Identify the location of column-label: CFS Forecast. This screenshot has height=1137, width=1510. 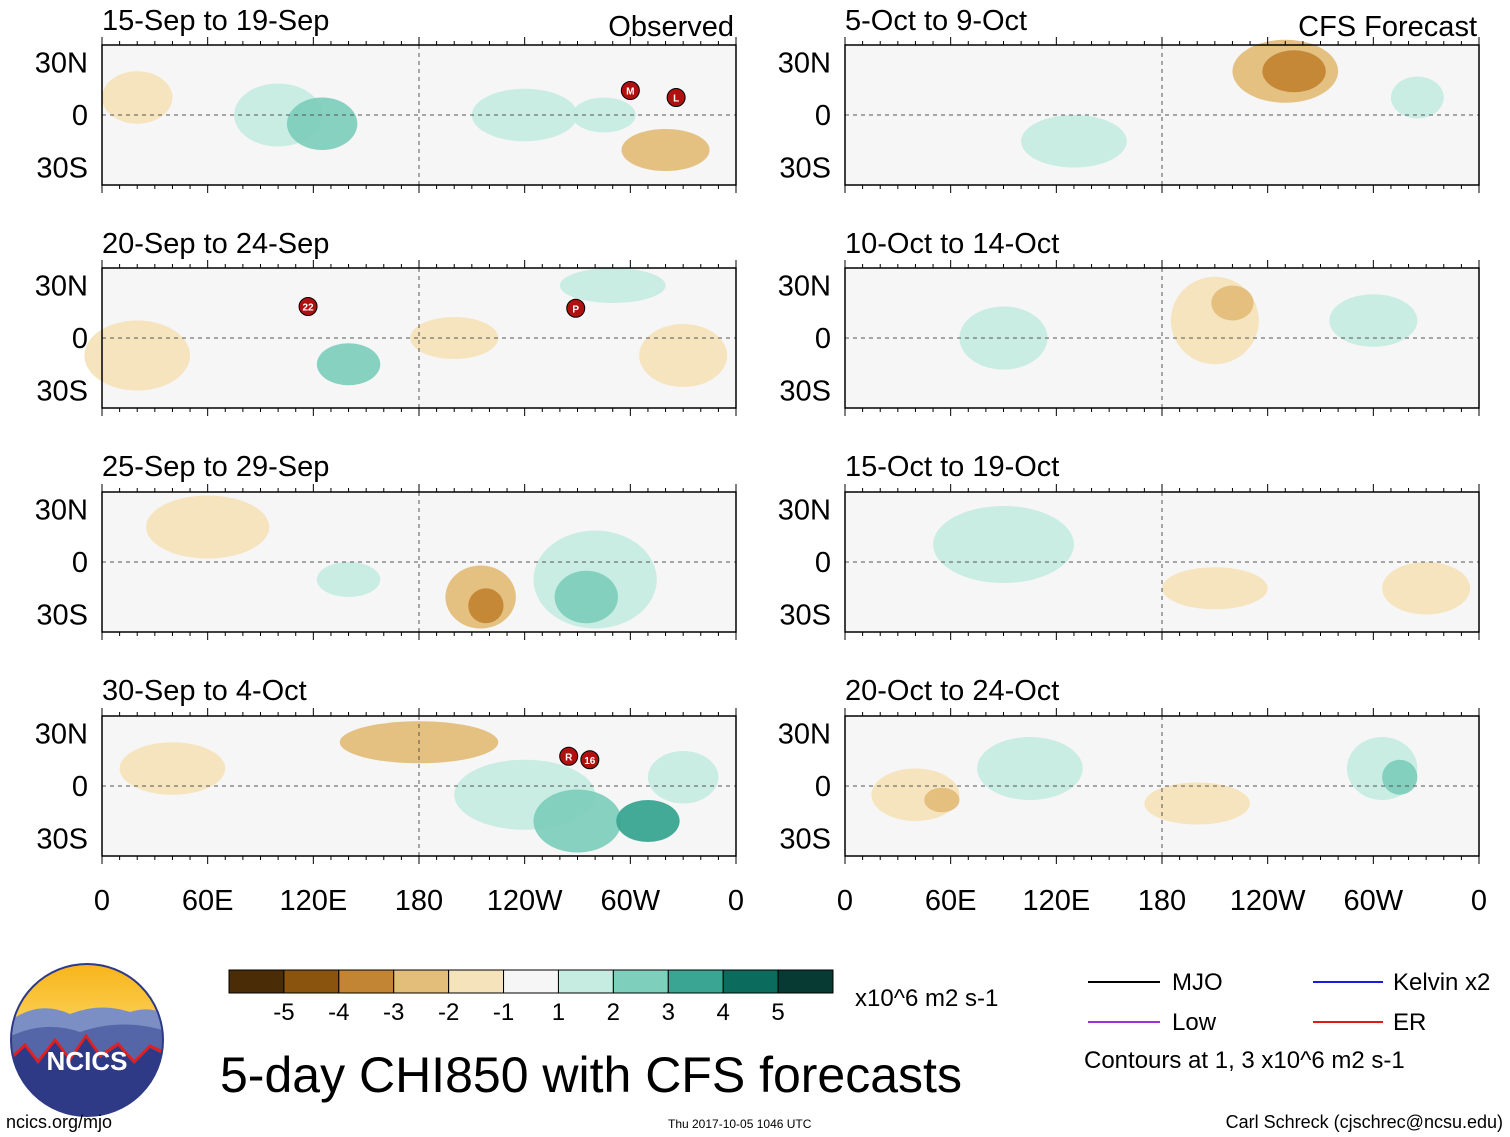
(1387, 27).